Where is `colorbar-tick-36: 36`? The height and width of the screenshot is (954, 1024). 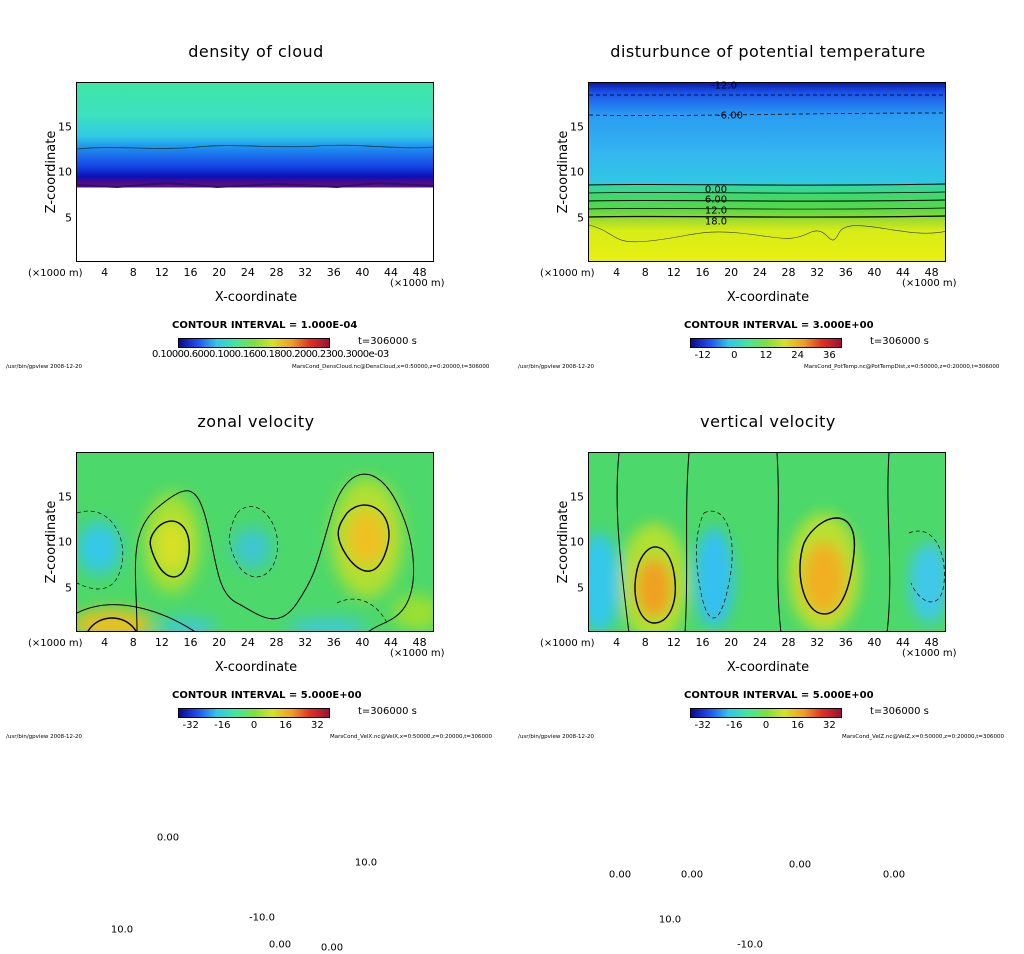
colorbar-tick-36: 36 is located at coordinates (829, 355).